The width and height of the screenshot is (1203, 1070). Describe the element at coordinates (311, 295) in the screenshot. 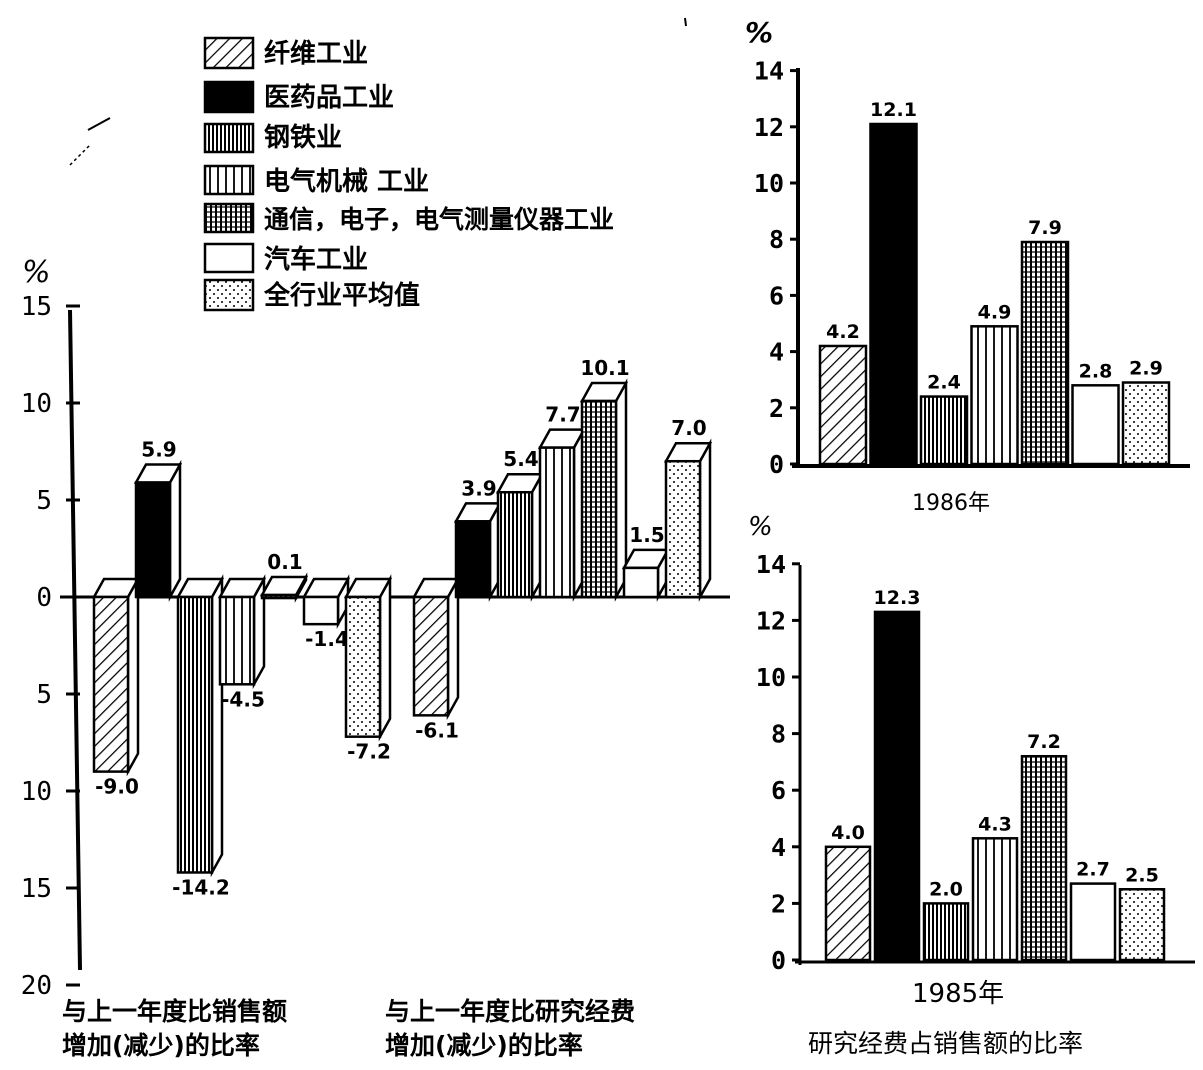

I see `legend-item: 全行业平均值` at that location.